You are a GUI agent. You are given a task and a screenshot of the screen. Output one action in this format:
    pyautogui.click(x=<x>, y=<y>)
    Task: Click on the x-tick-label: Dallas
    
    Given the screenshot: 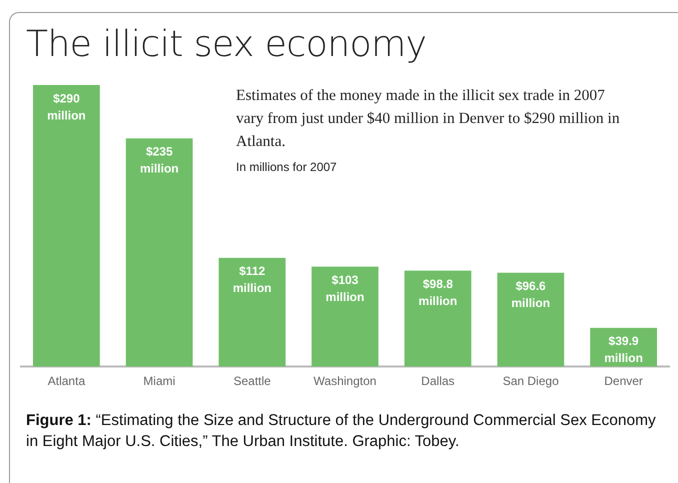 What is the action you would take?
    pyautogui.click(x=438, y=381)
    